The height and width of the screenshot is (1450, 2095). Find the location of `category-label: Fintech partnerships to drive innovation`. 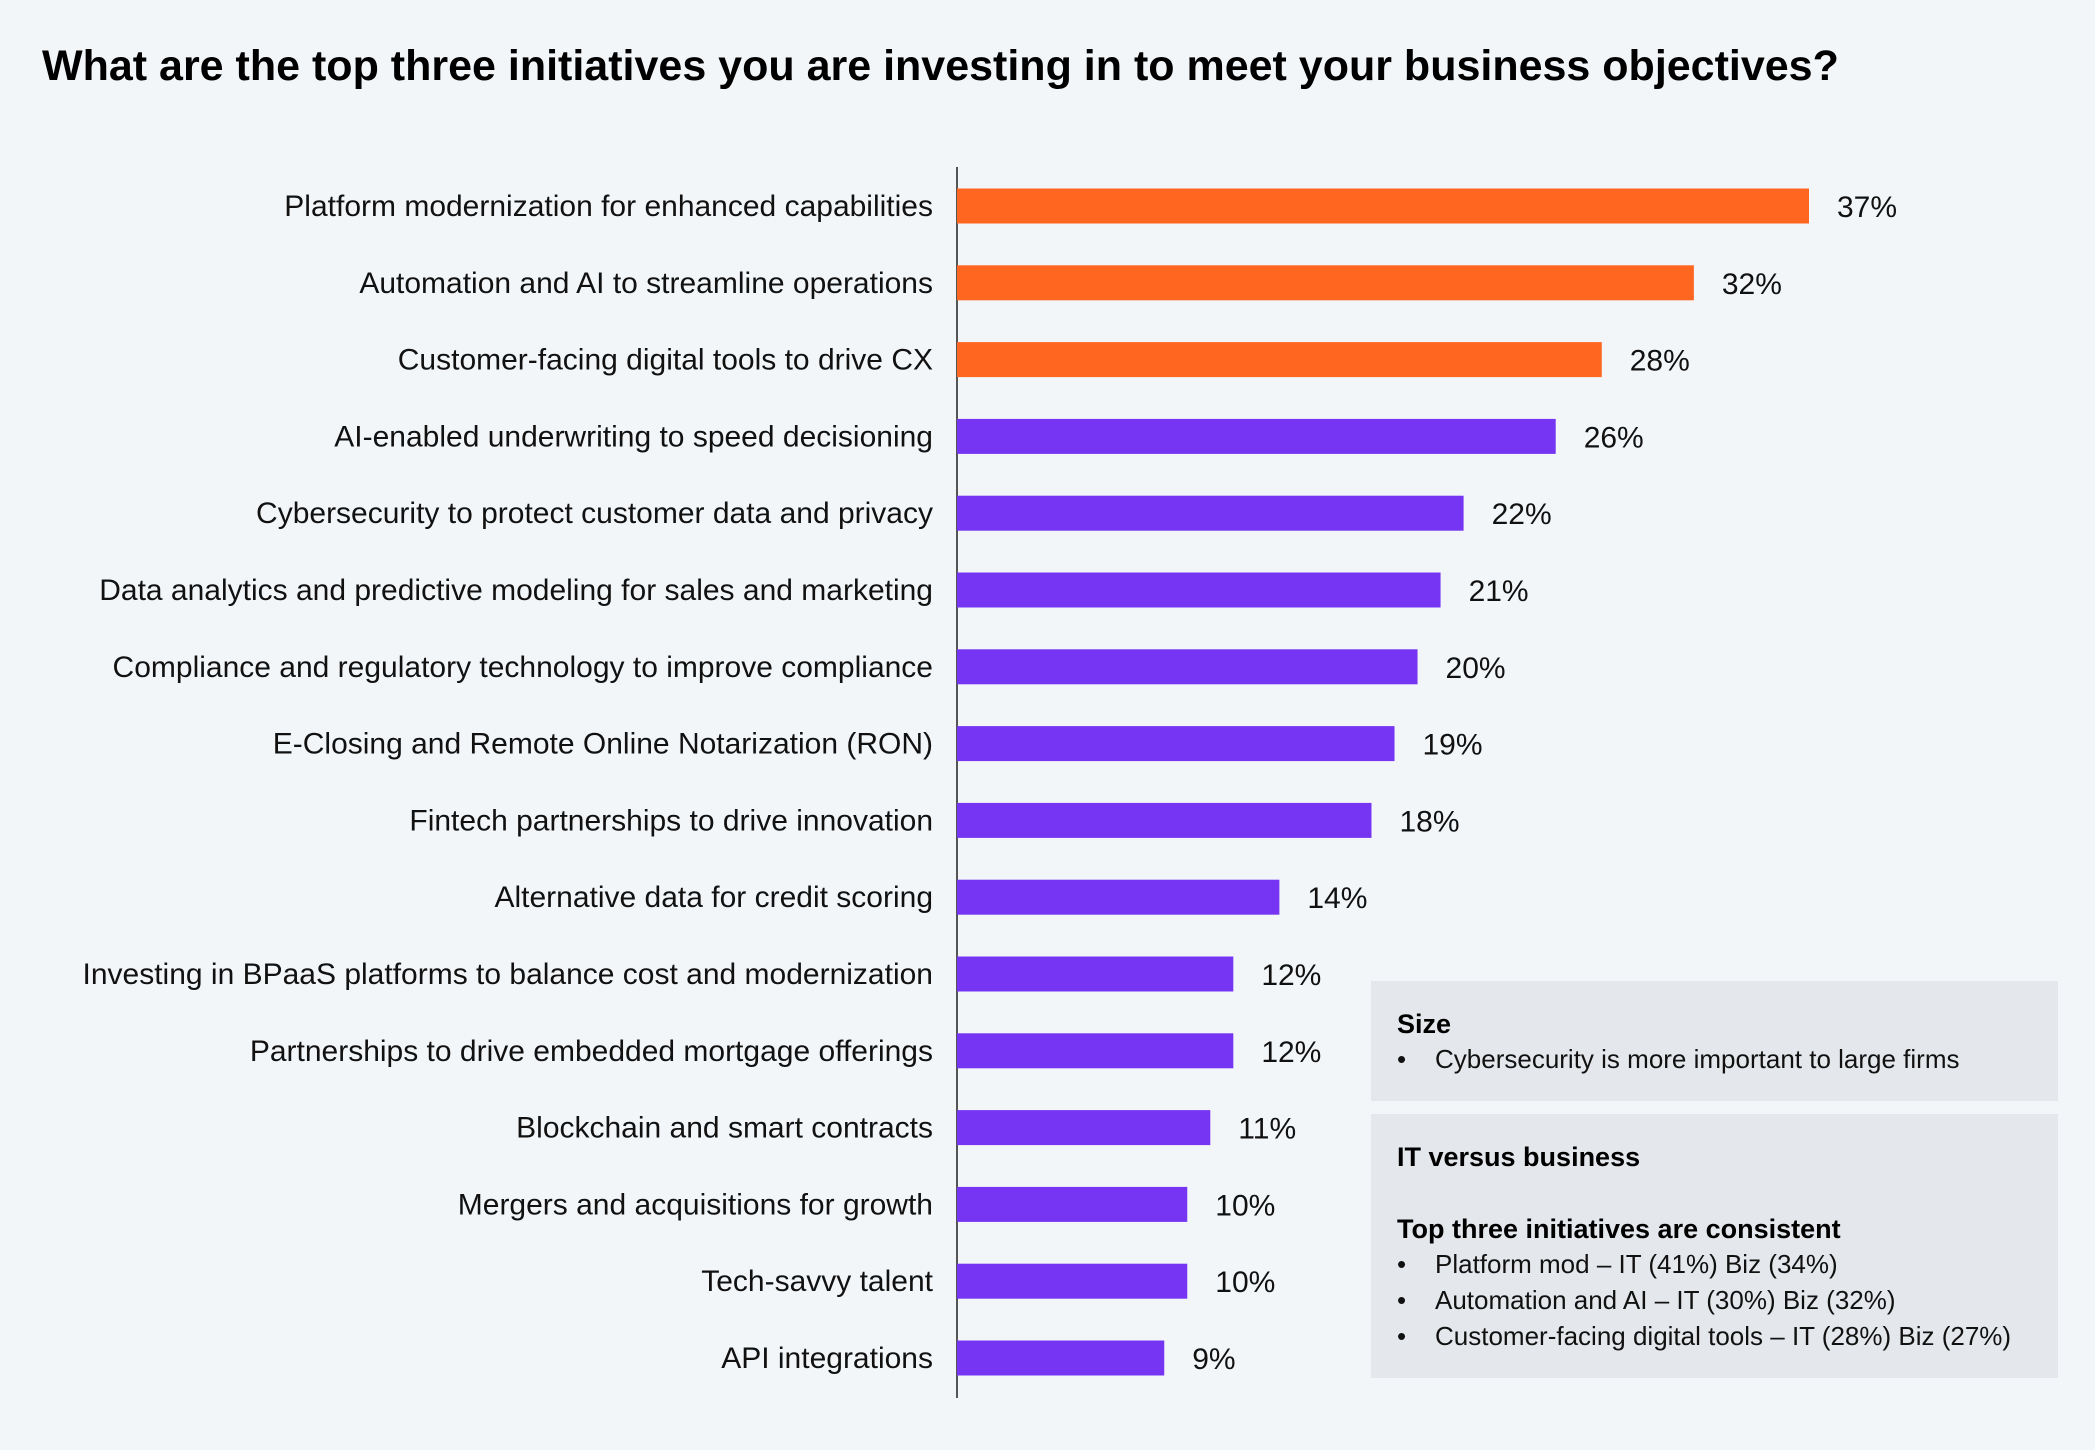

category-label: Fintech partnerships to drive innovation is located at coordinates (671, 820).